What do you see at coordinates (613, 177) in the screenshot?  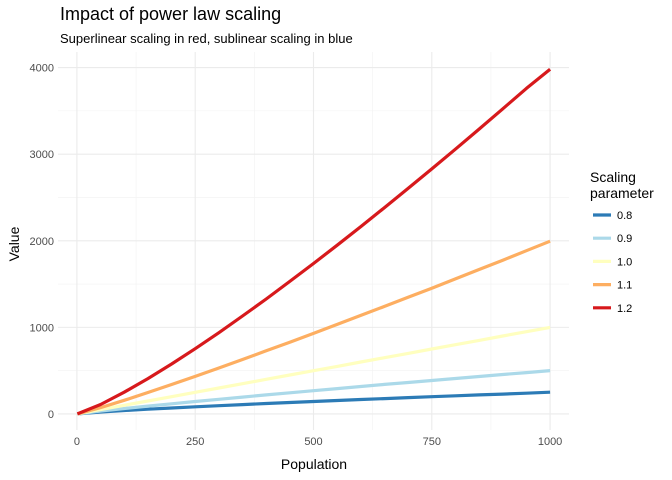 I see `legend-title-line-1: Scaling` at bounding box center [613, 177].